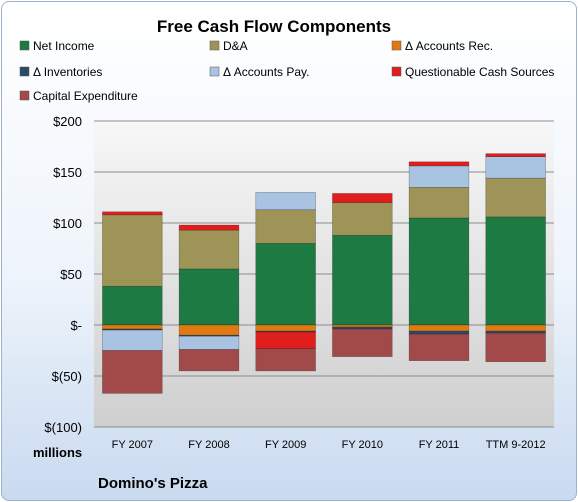 This screenshot has height=502, width=578. Describe the element at coordinates (67, 121) in the screenshot. I see `y-tick-label: $200` at that location.